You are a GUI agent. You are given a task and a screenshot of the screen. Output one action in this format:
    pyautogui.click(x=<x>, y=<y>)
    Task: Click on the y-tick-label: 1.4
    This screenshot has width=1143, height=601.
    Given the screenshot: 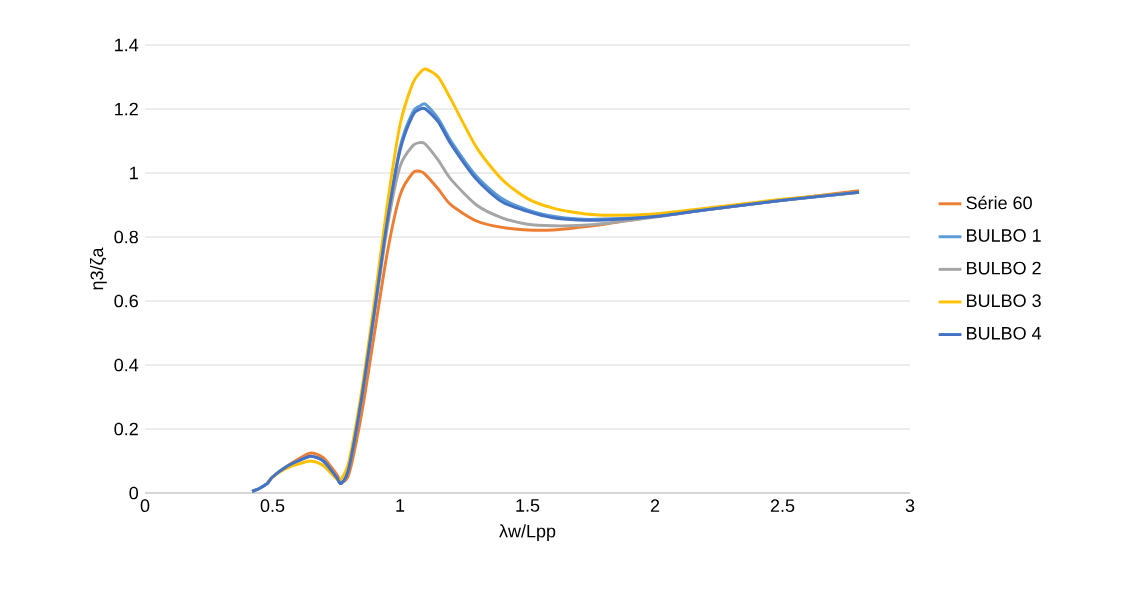 What is the action you would take?
    pyautogui.click(x=127, y=45)
    